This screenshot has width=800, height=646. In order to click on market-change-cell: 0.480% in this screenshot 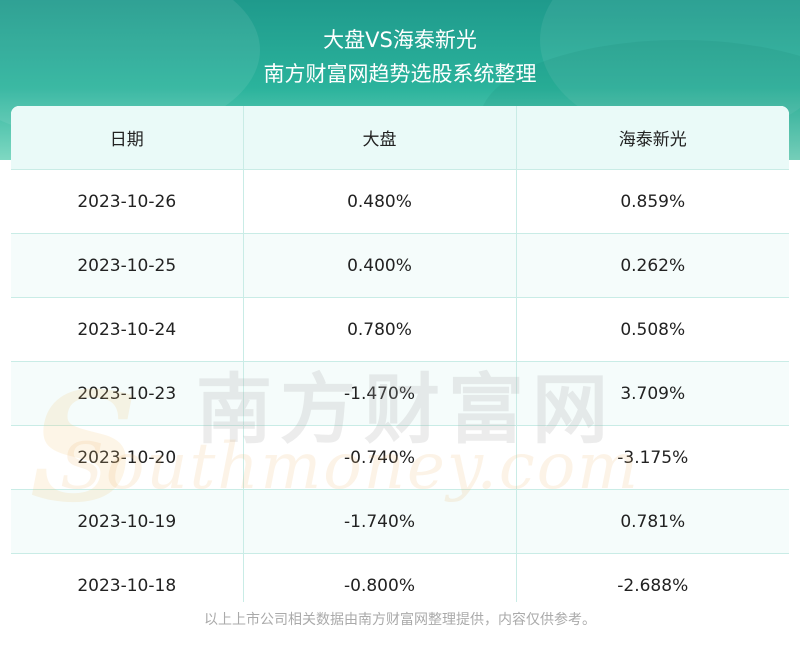, I will do `click(380, 201)`.